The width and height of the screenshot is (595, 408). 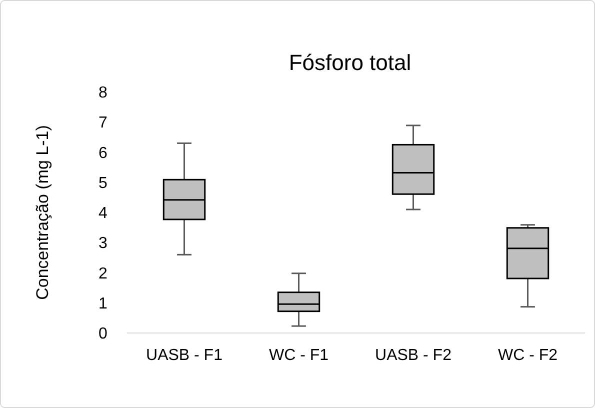 I want to click on y-tick-label: 5, so click(x=103, y=183).